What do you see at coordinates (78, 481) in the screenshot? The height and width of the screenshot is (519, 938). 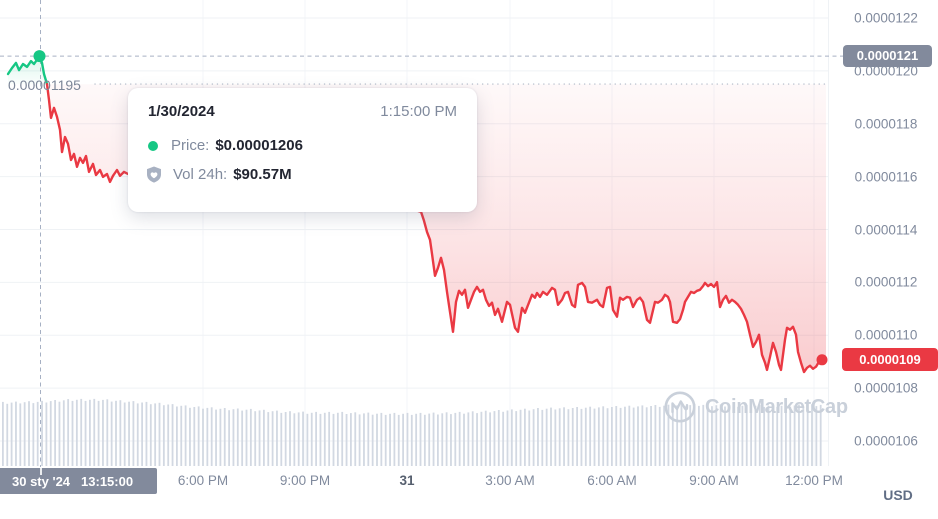 I see `crosshair-time-badge: 30 sty '24 13:15:00` at bounding box center [78, 481].